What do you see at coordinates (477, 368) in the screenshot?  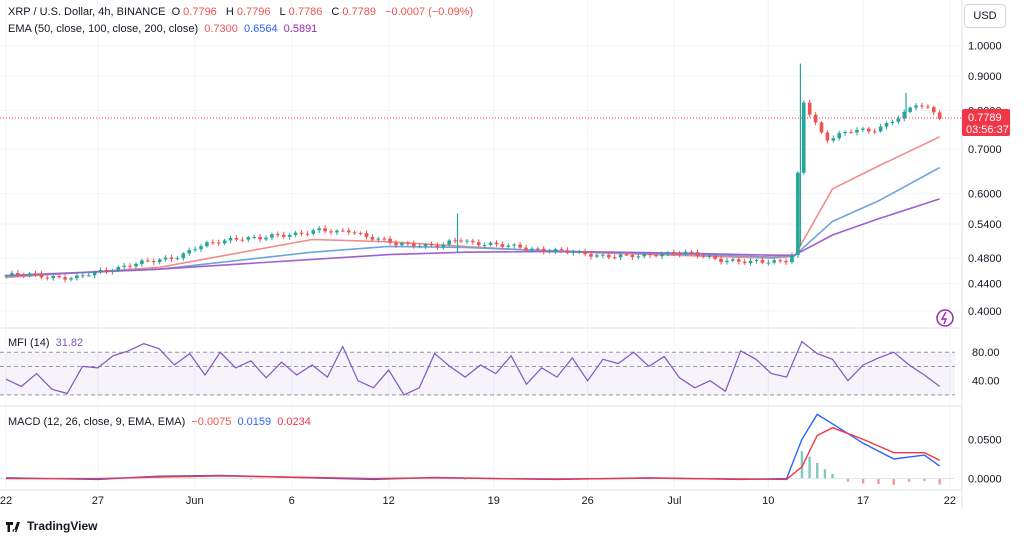 I see `mfi-pane` at bounding box center [477, 368].